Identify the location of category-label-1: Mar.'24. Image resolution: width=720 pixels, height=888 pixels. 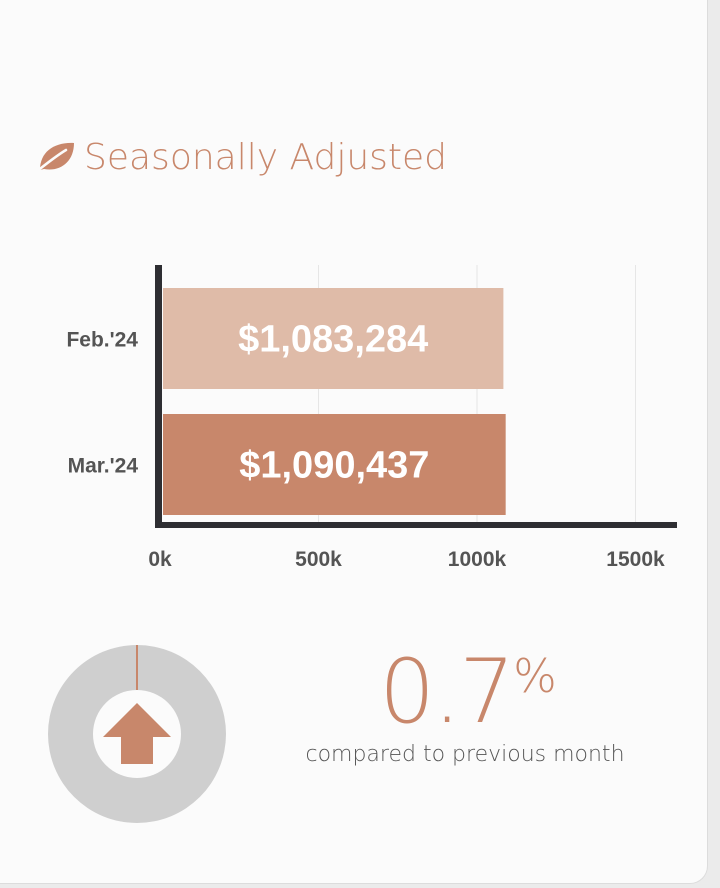
(103, 466).